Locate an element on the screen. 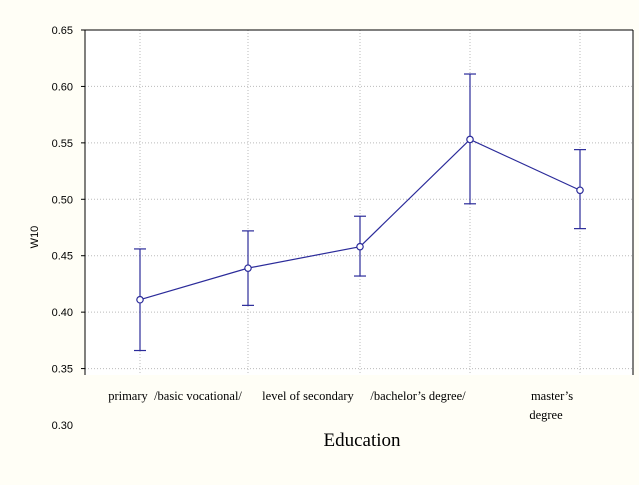 This screenshot has height=485, width=639. x-category-label: primary is located at coordinates (128, 396).